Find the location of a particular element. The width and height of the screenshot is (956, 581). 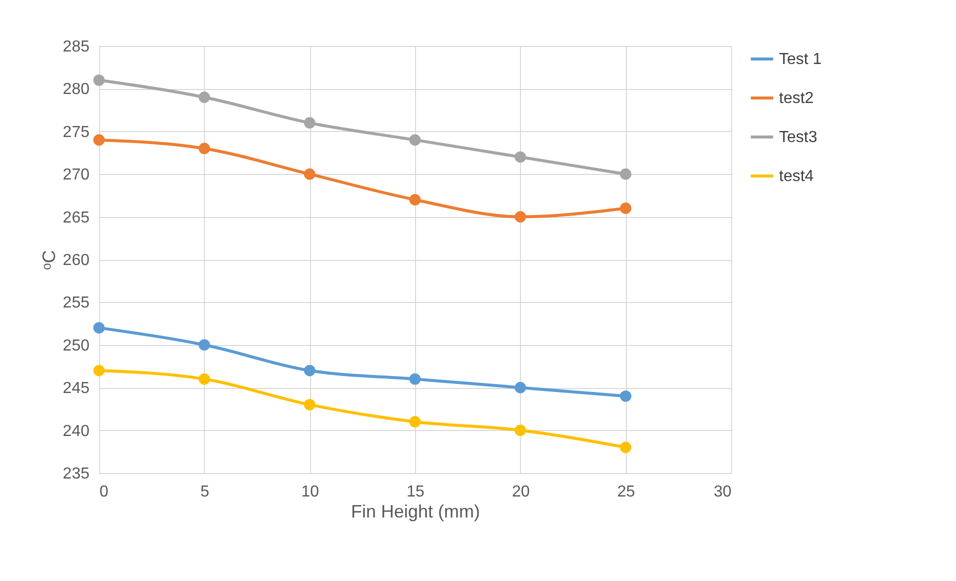

legend-label: test4 is located at coordinates (796, 176).